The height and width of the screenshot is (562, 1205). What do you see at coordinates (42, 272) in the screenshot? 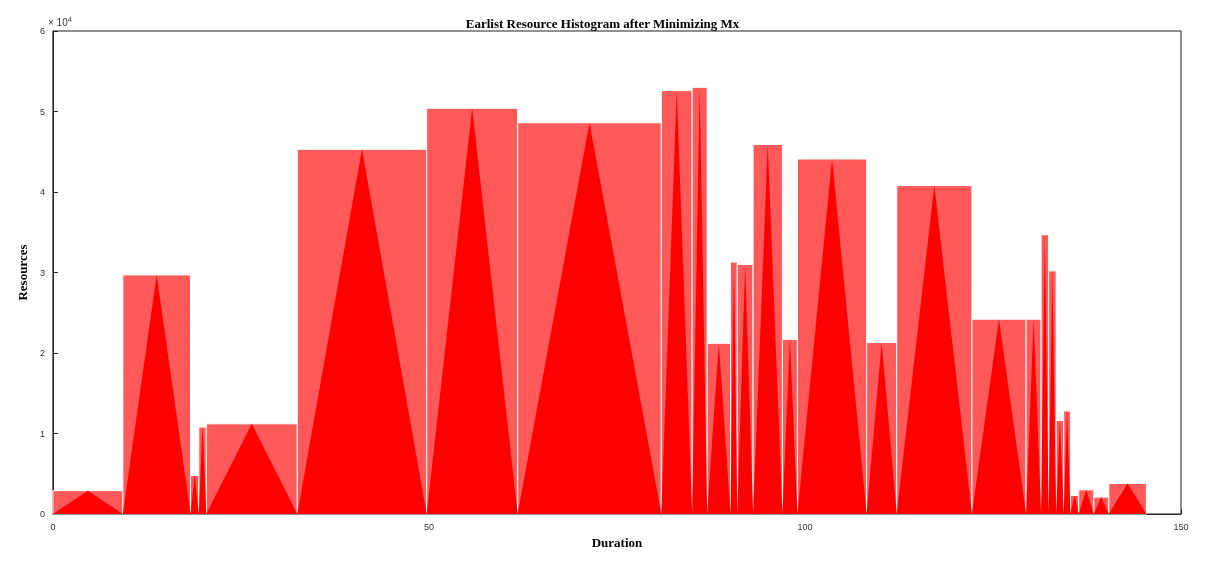
I see `y-tick-label: 3` at bounding box center [42, 272].